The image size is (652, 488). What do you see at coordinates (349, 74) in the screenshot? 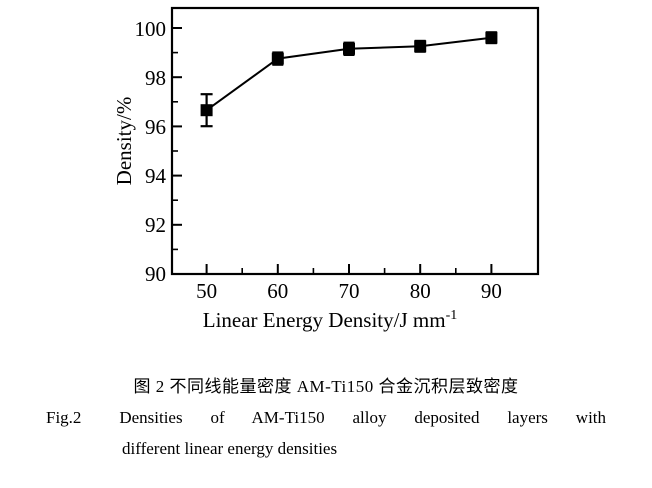
I see `data-markers` at bounding box center [349, 74].